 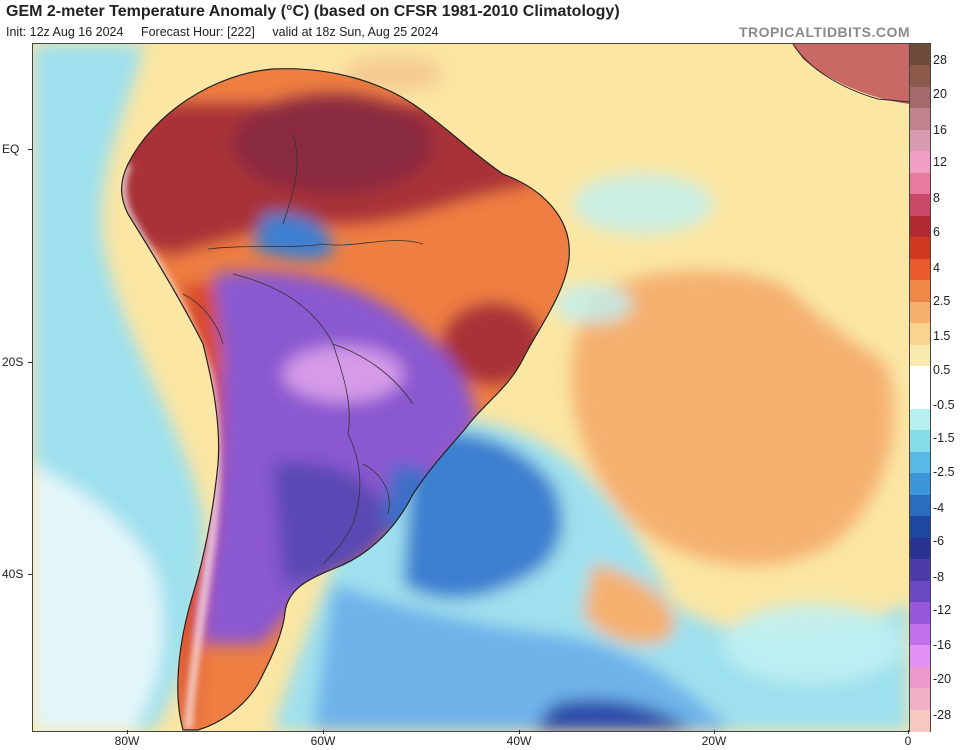 What do you see at coordinates (944, 405) in the screenshot?
I see `colorbar-label: -0.5` at bounding box center [944, 405].